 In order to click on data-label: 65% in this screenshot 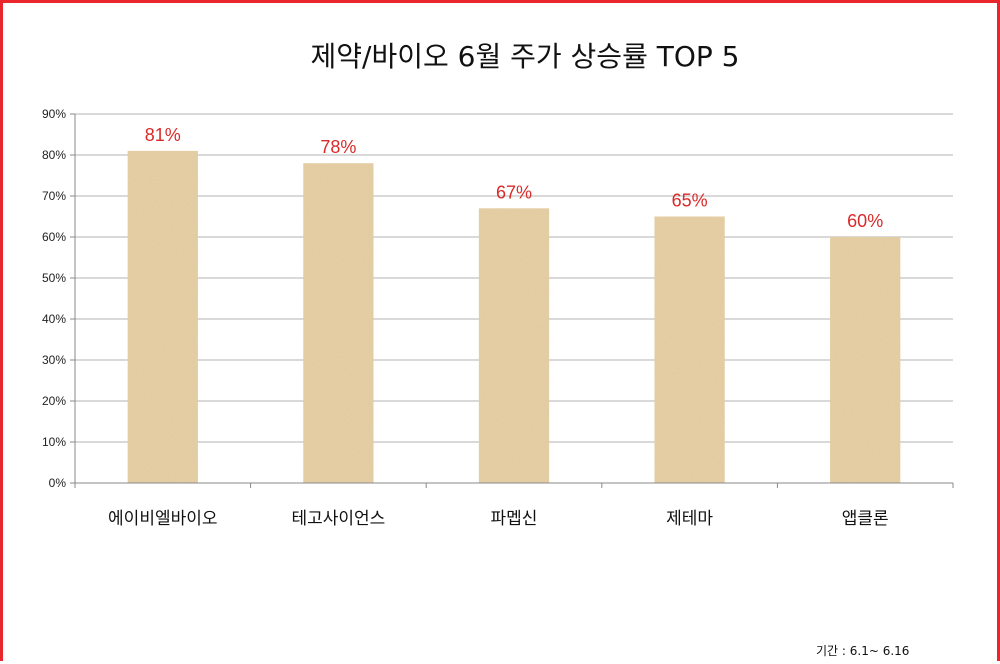, I will do `click(690, 201)`.